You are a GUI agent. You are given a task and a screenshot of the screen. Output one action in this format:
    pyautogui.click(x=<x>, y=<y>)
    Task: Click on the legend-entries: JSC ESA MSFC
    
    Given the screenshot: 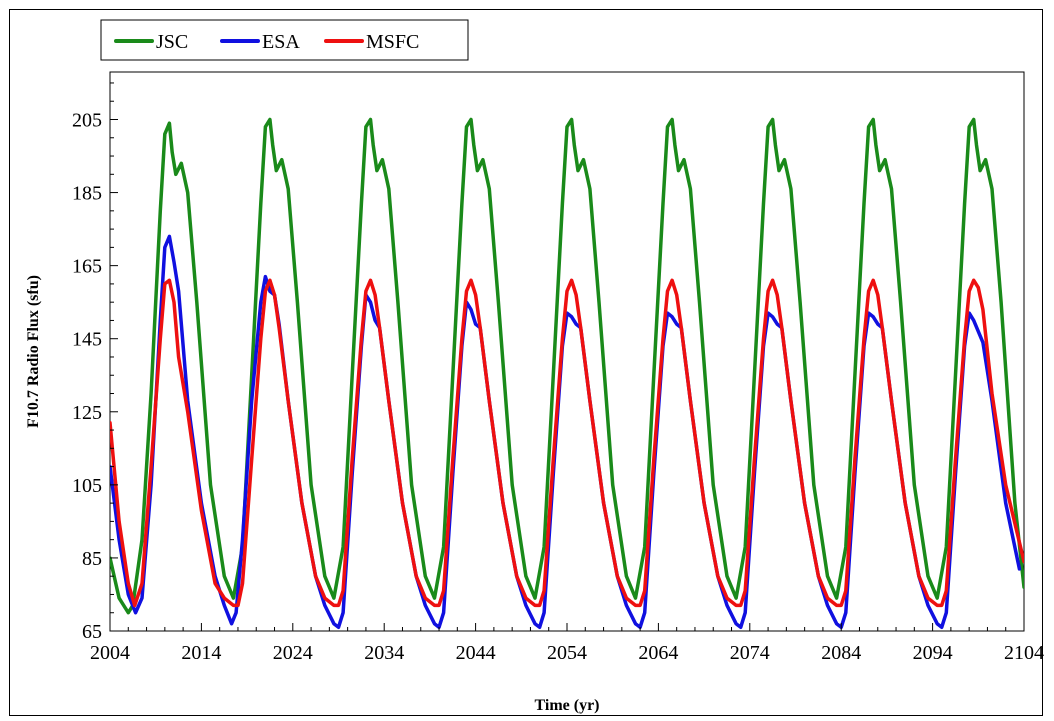 What is the action you would take?
    pyautogui.click(x=266, y=42)
    